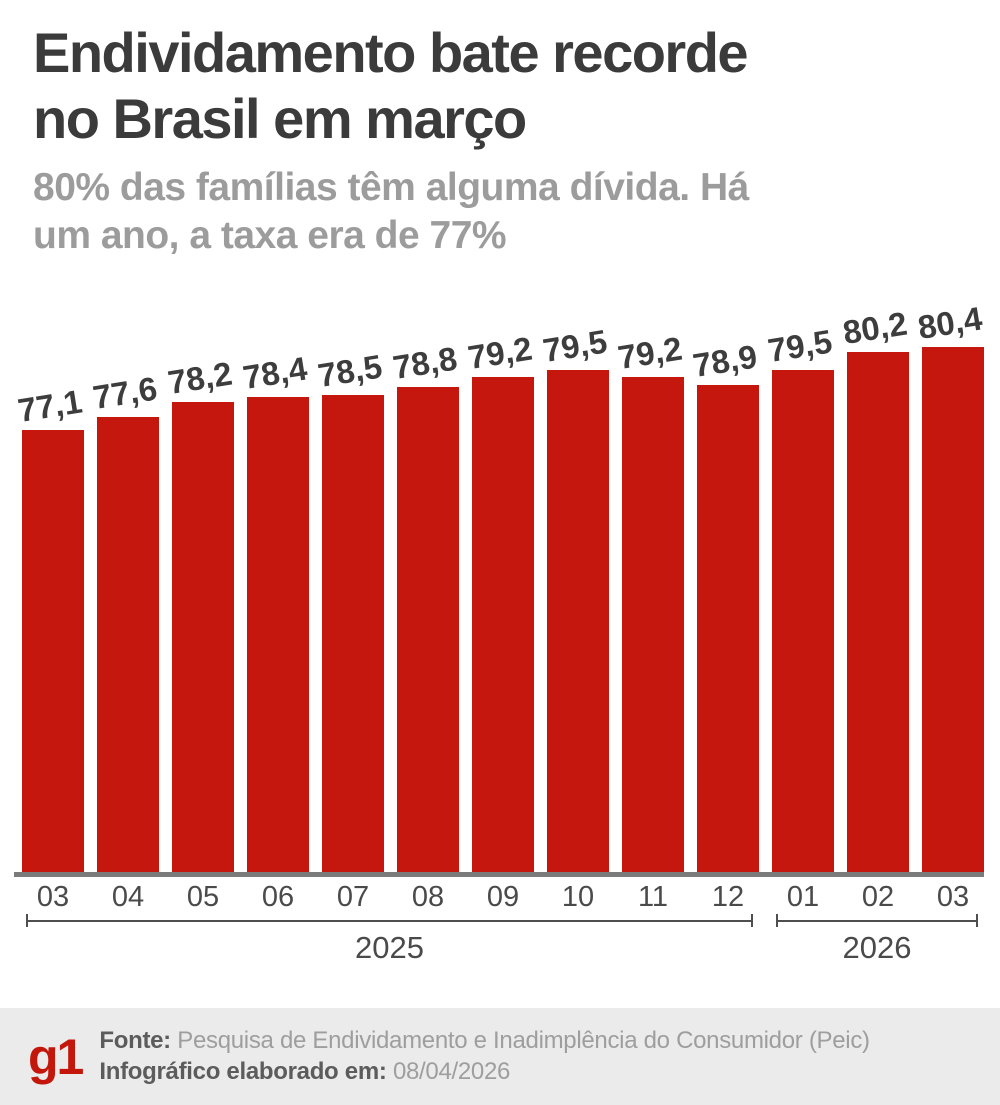  Describe the element at coordinates (803, 897) in the screenshot. I see `x-axis-label: 01` at that location.